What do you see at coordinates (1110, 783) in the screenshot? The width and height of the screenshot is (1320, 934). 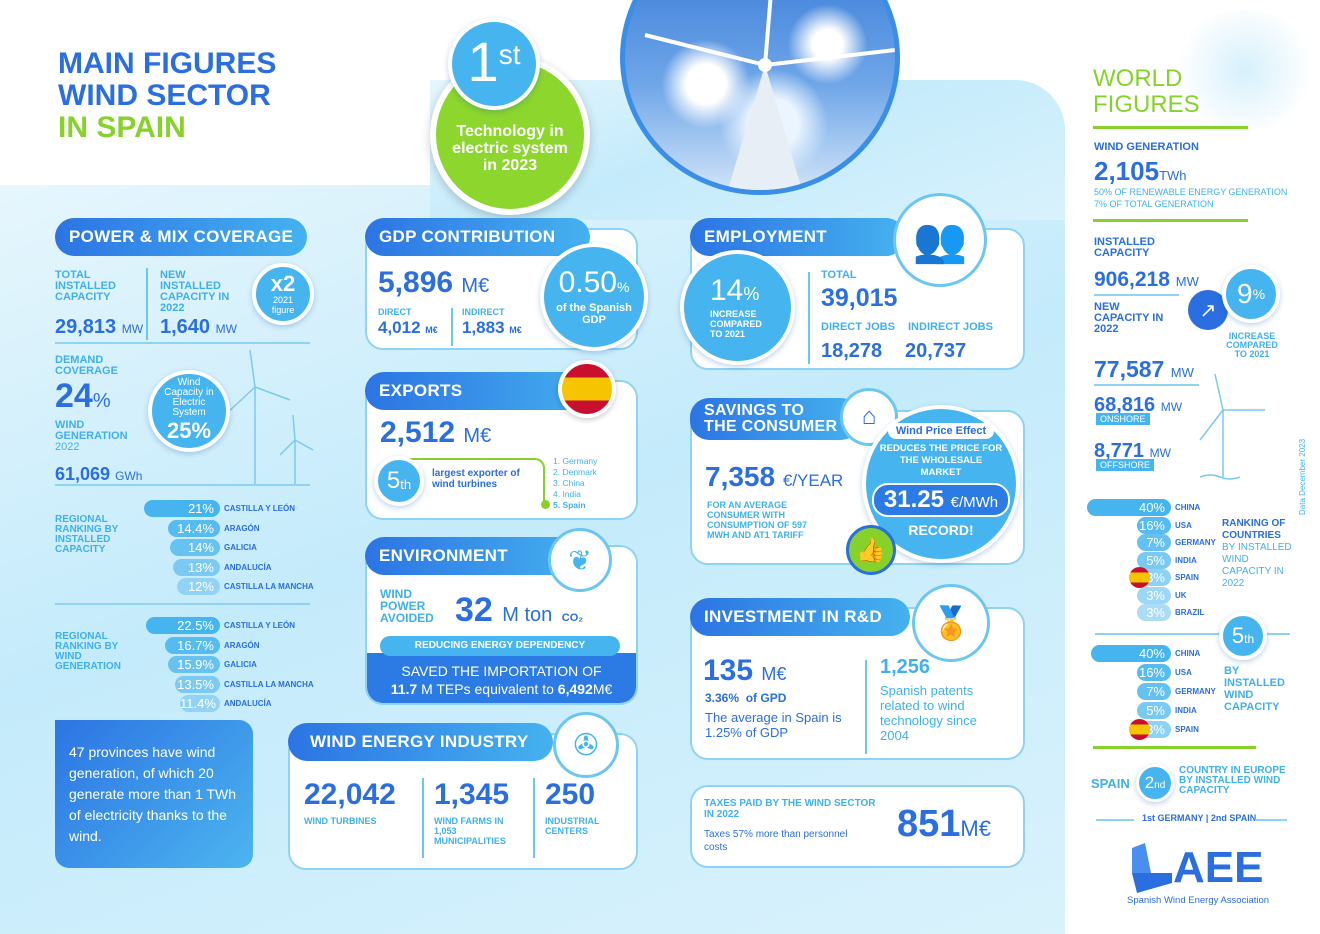 I see `europe-spain-label: SPAIN` at bounding box center [1110, 783].